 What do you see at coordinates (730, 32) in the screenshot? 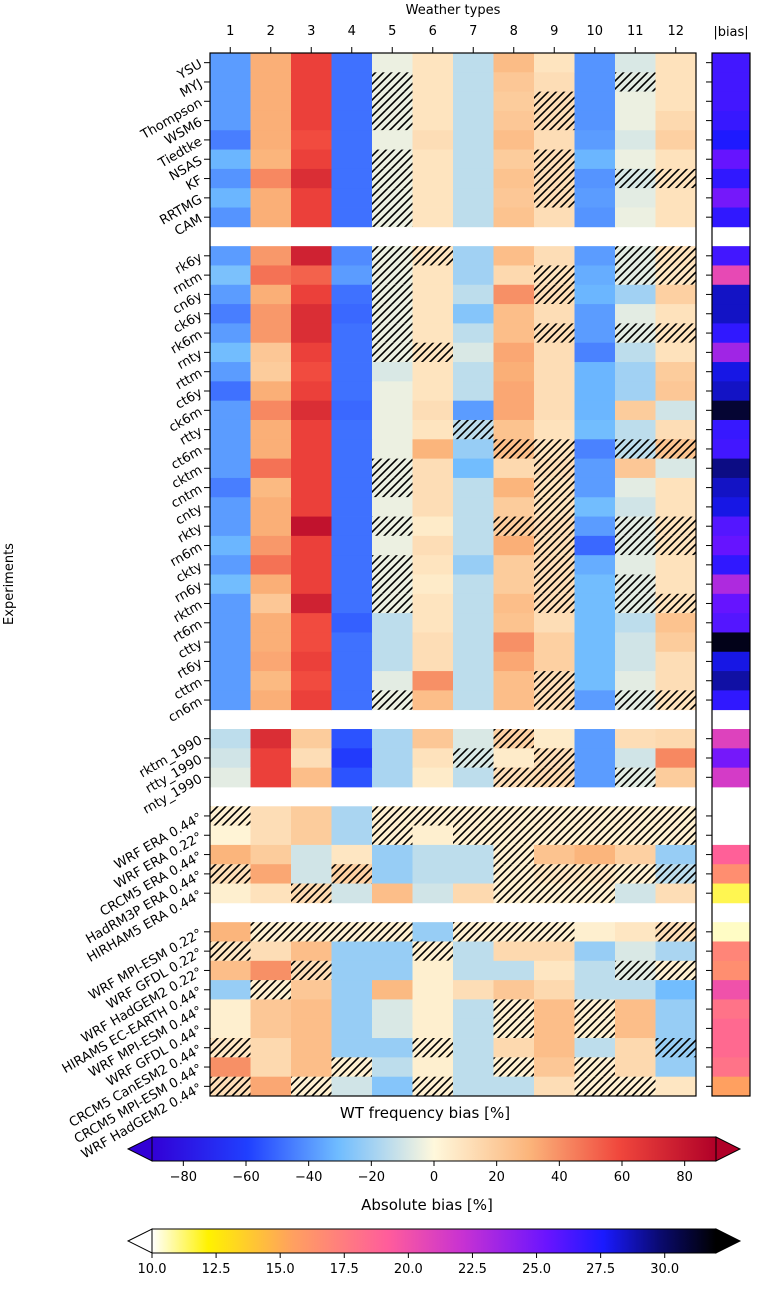
I see `bias-column-label: |bias|` at bounding box center [730, 32].